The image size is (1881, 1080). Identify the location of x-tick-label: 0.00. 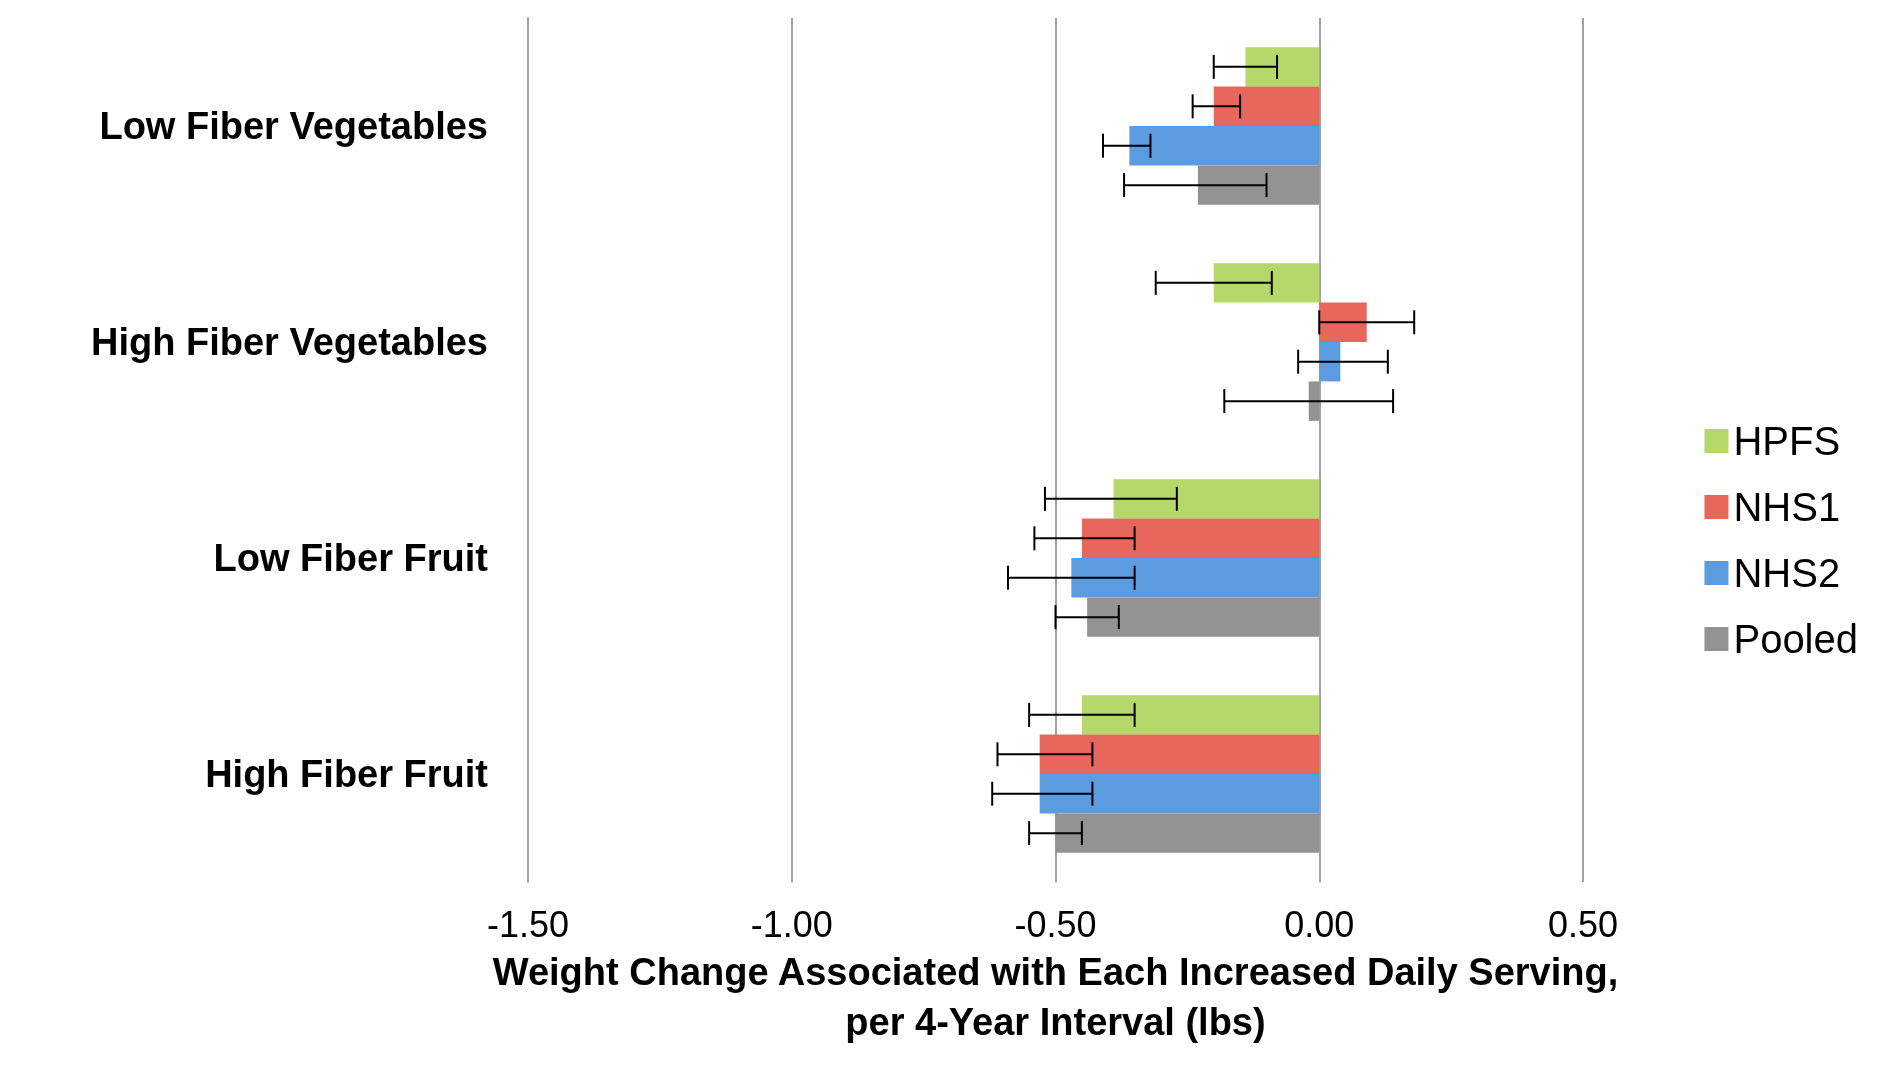
(1319, 924).